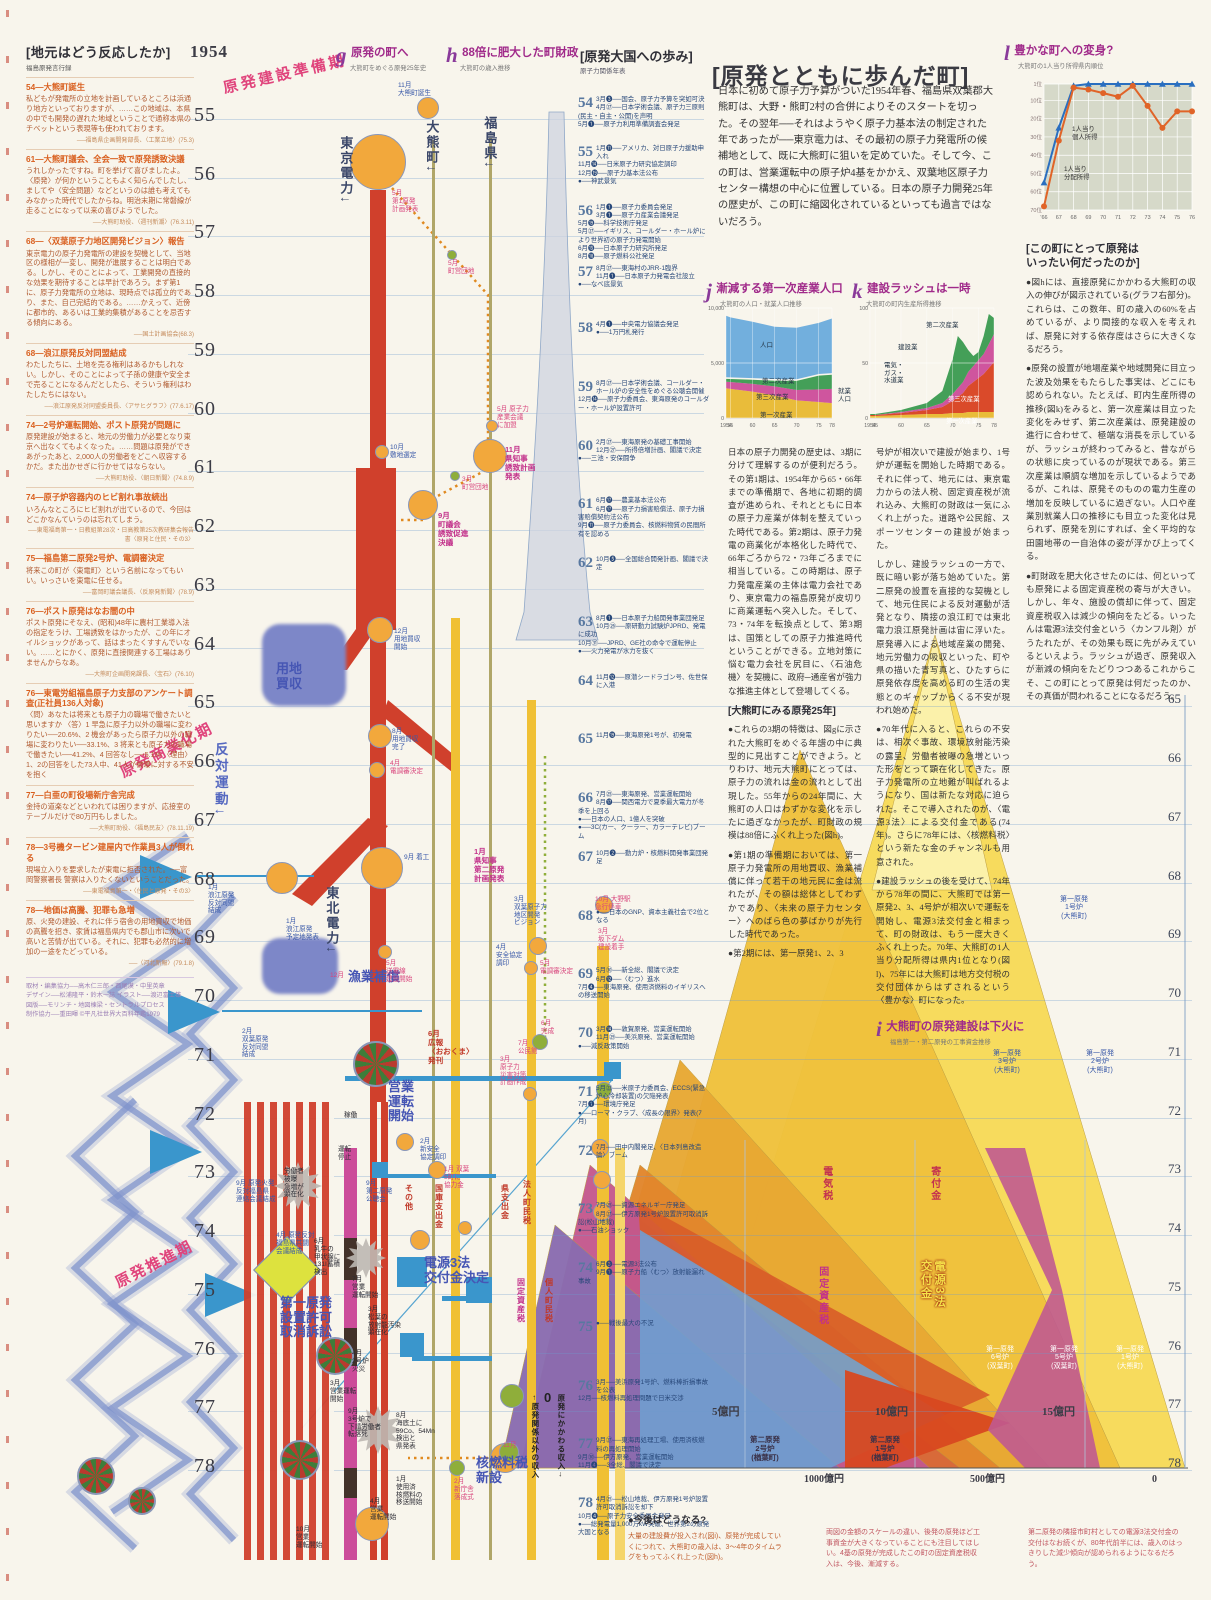  I want to click on year-axis-label: 69, so click(205, 937).